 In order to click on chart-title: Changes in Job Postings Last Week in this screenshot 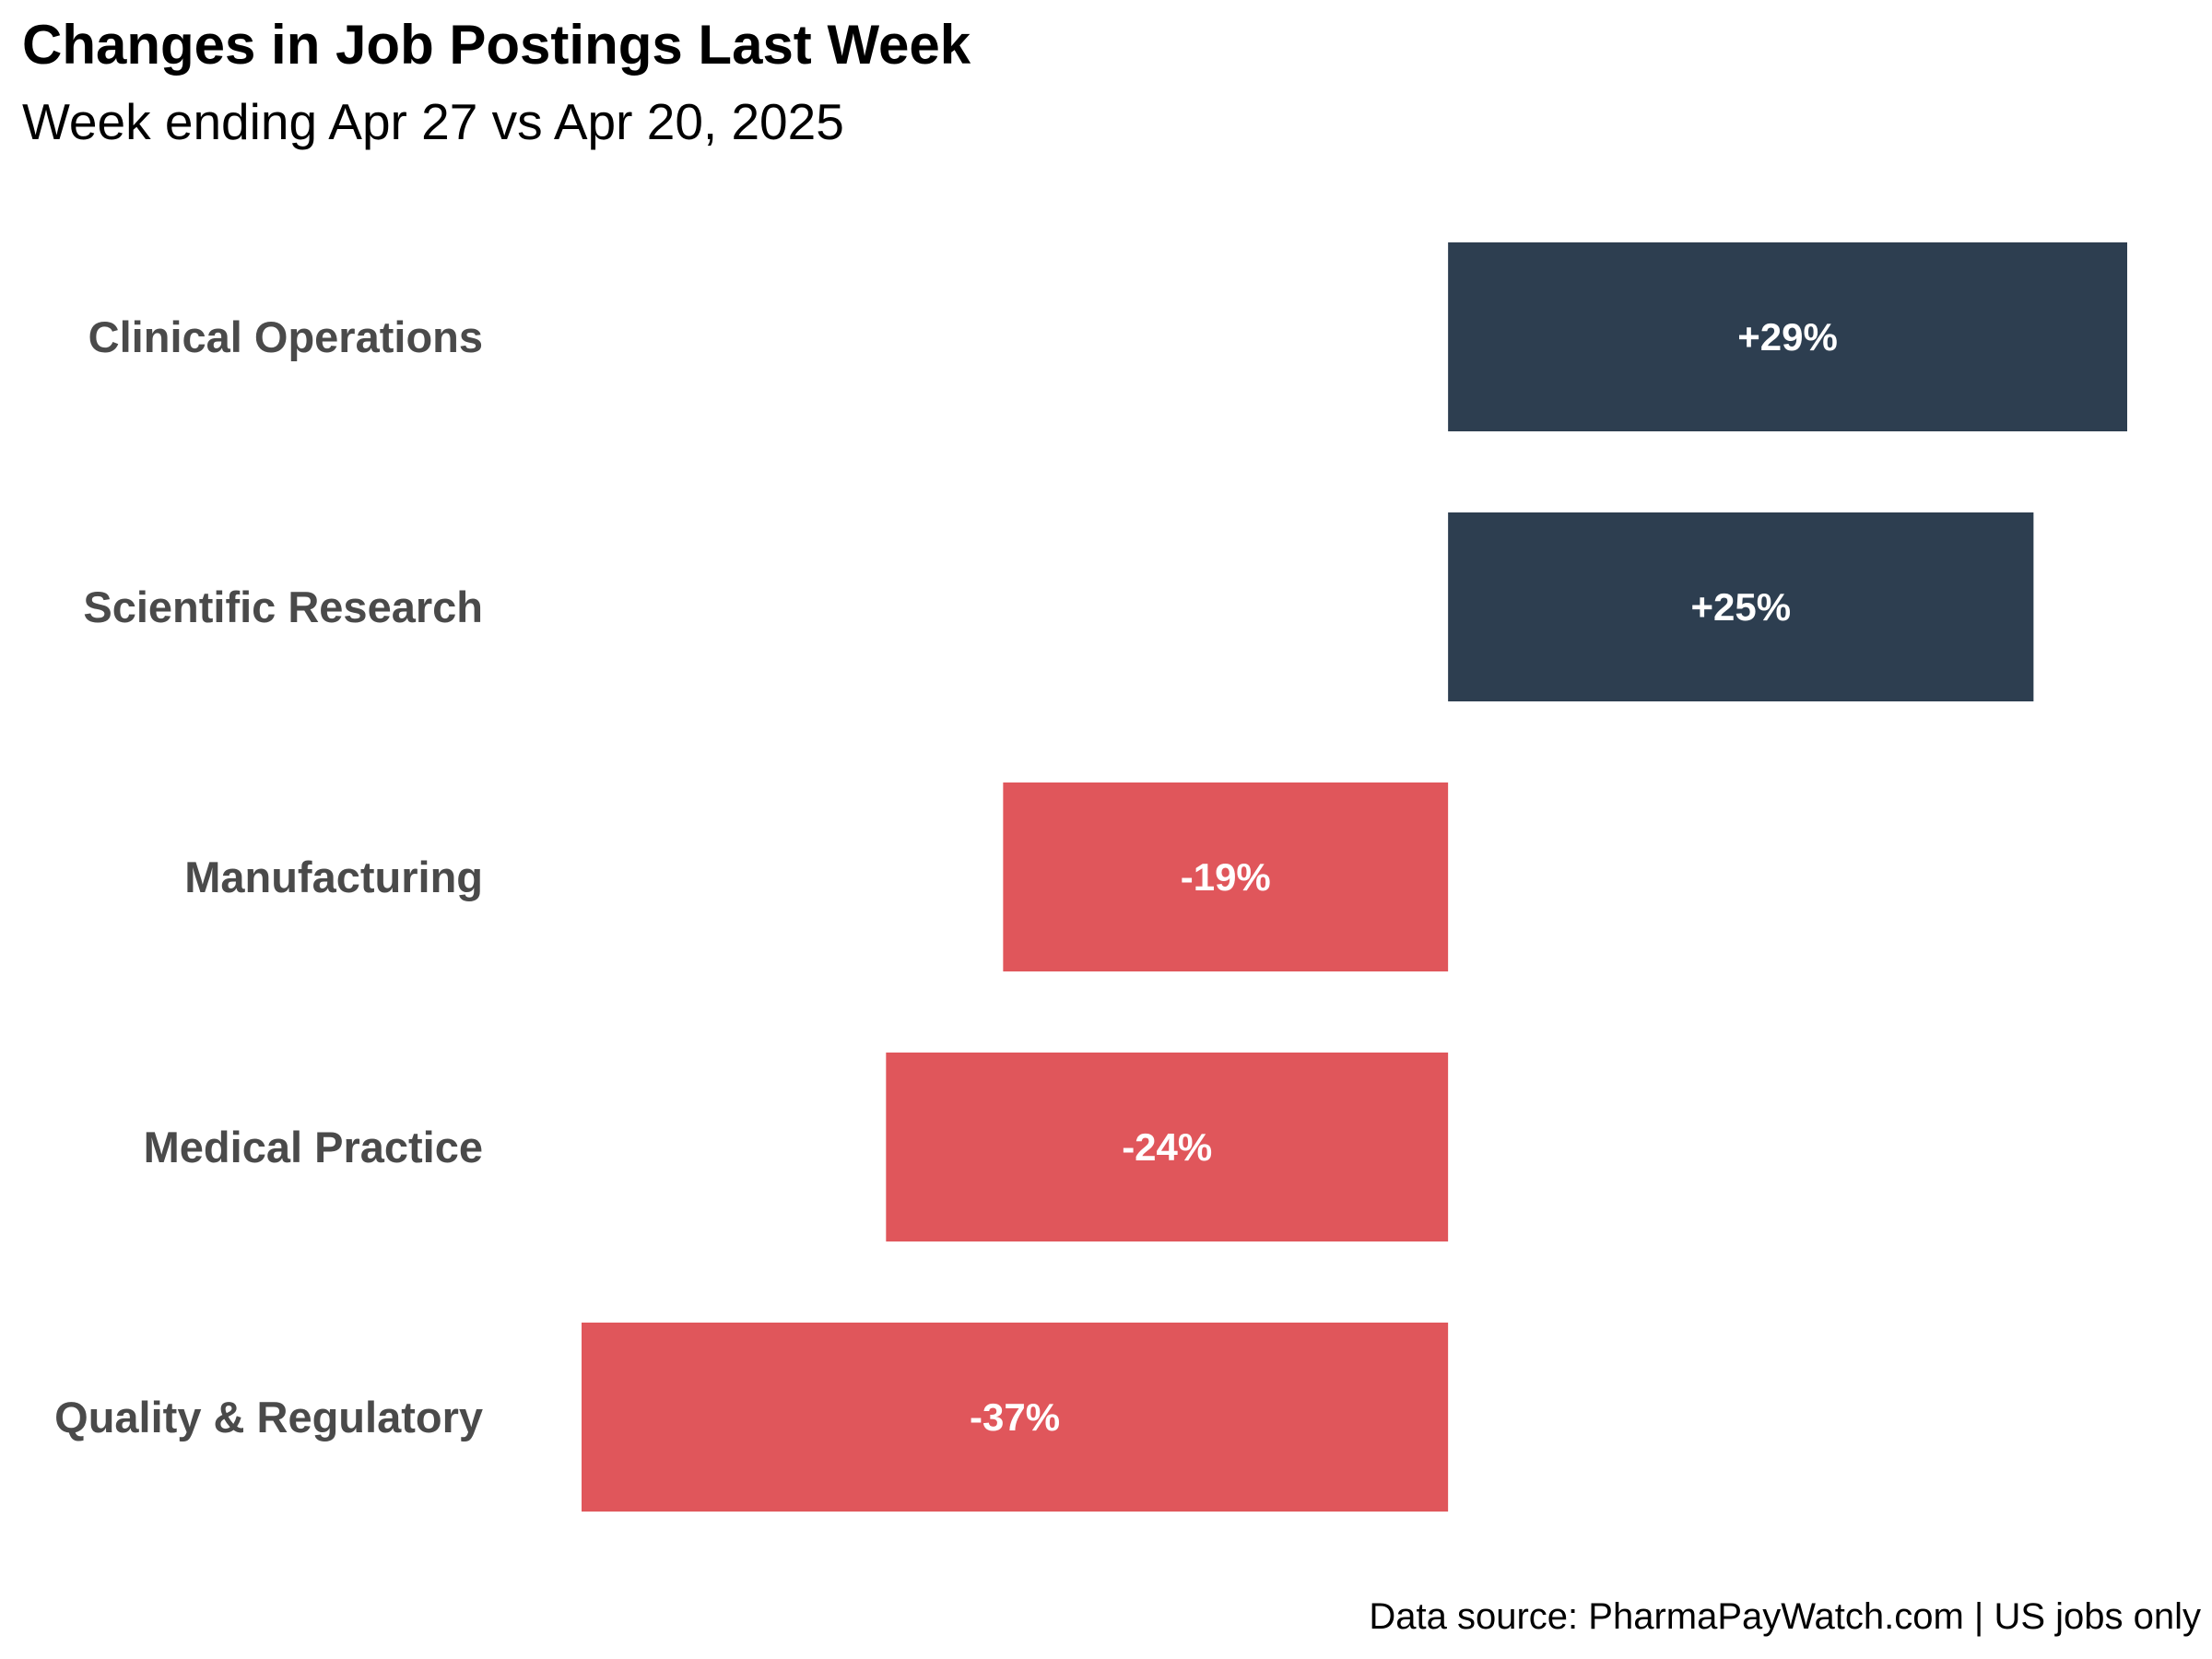, I will do `click(496, 45)`.